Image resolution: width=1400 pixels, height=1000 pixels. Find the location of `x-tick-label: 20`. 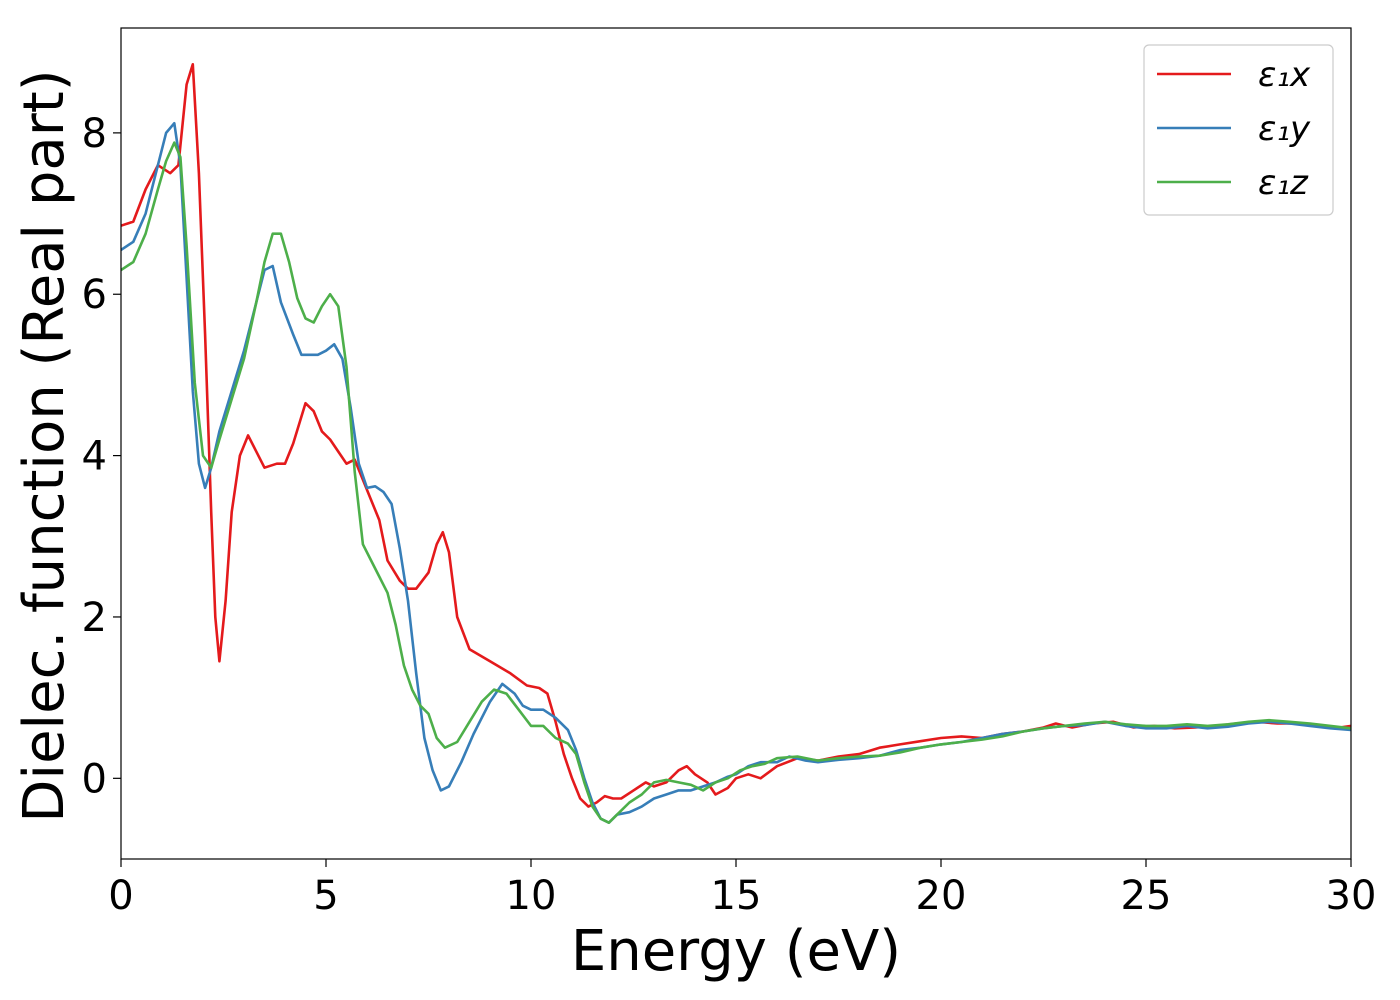

x-tick-label: 20 is located at coordinates (941, 896).